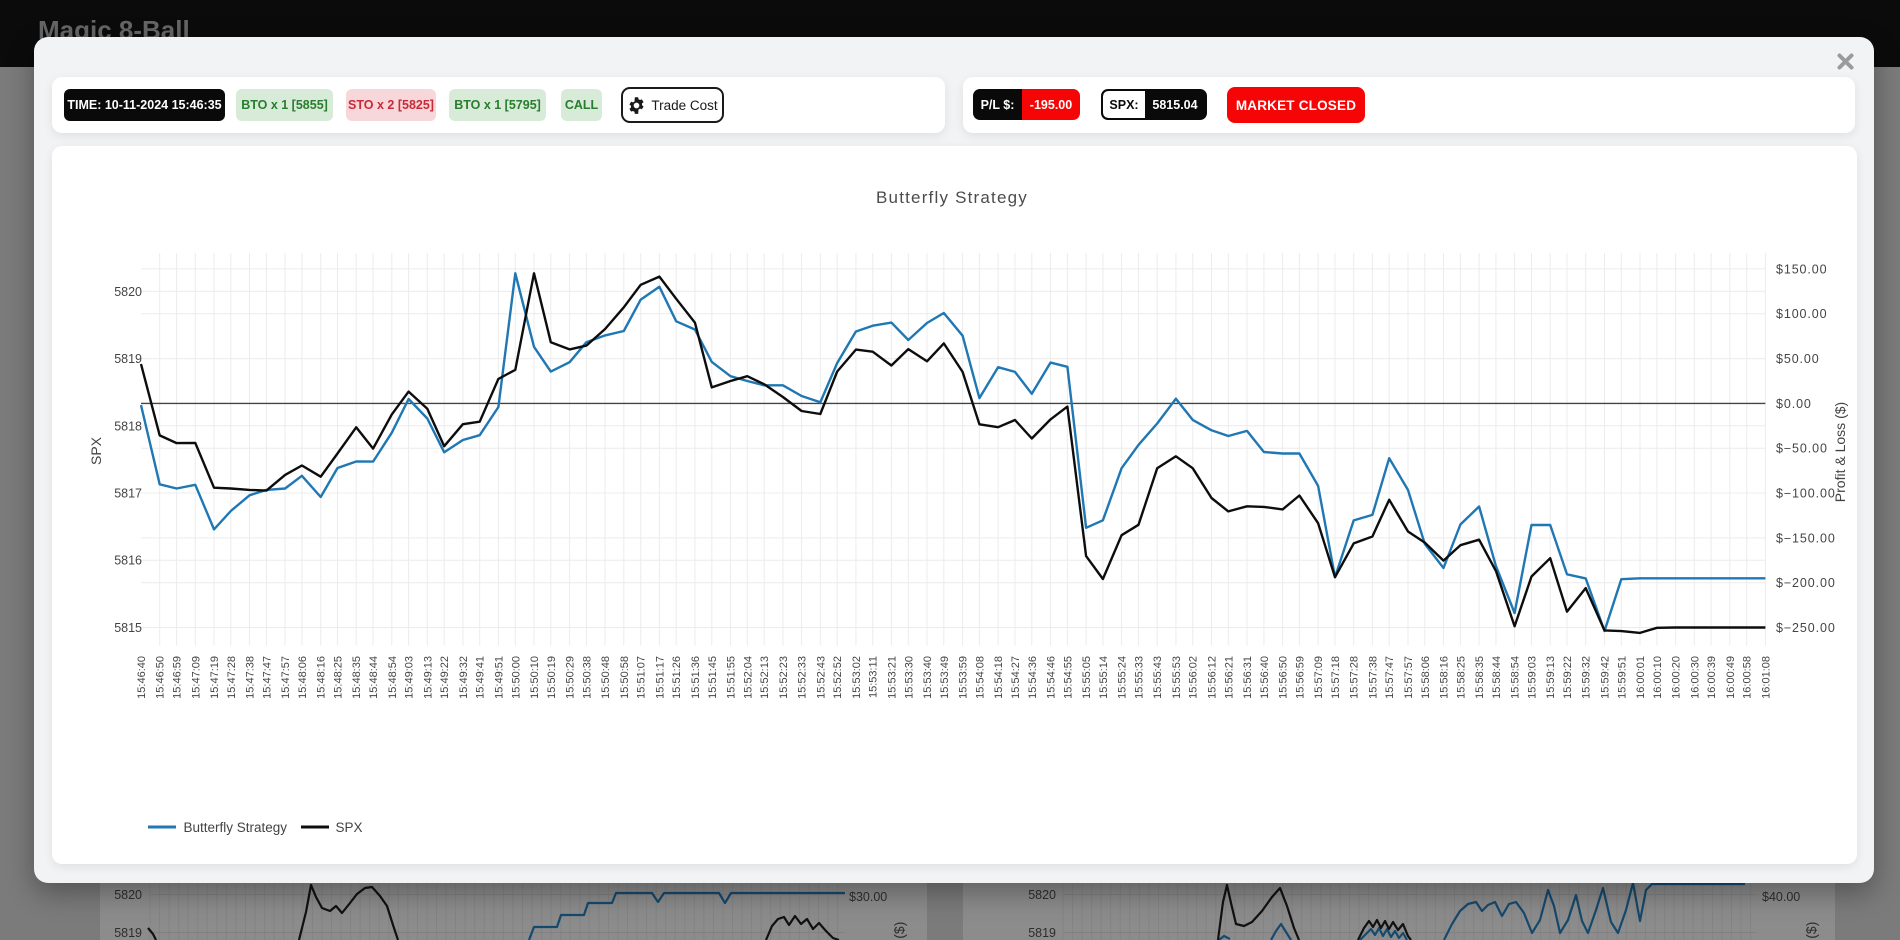 The width and height of the screenshot is (1900, 940). Describe the element at coordinates (1461, 677) in the screenshot. I see `svg-text: 15:58:25` at that location.